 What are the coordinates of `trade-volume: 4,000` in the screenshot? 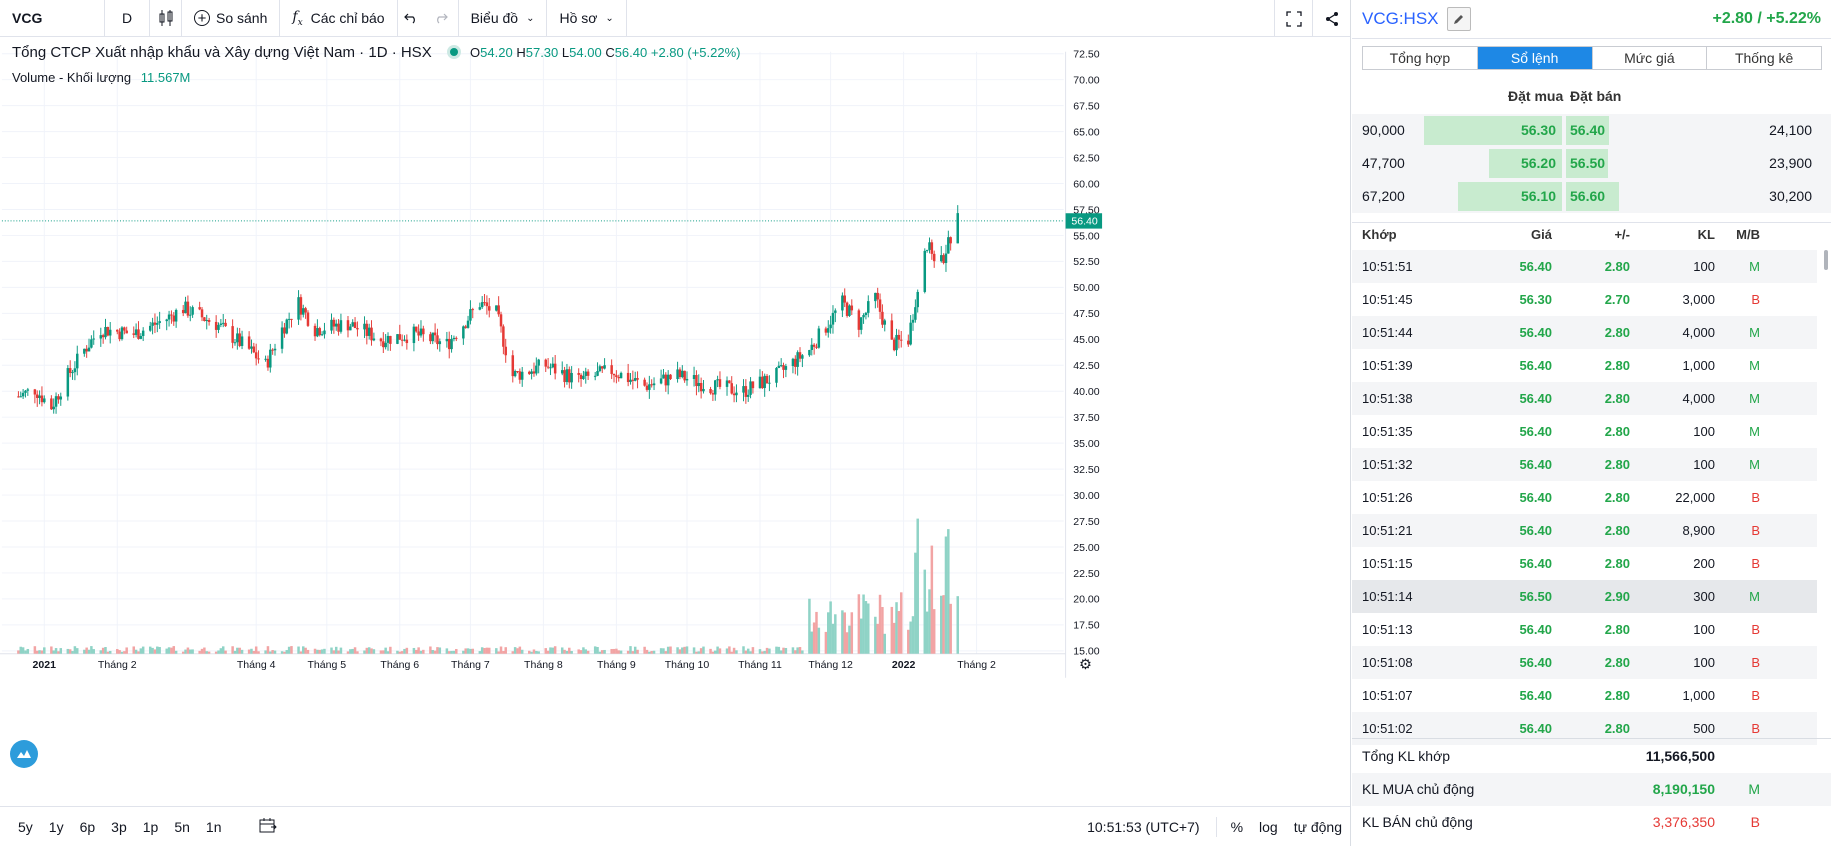 It's located at (1698, 332).